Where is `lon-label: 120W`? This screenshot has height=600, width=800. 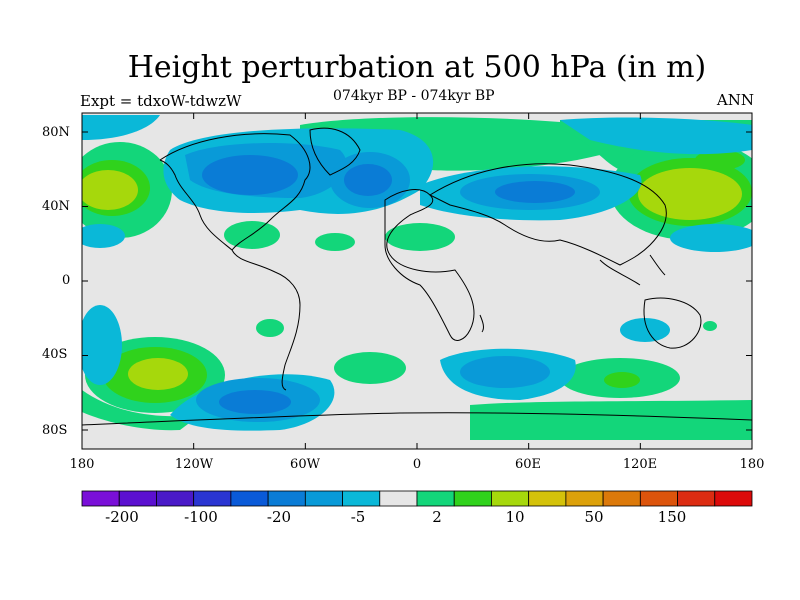
lon-label: 120W is located at coordinates (194, 464).